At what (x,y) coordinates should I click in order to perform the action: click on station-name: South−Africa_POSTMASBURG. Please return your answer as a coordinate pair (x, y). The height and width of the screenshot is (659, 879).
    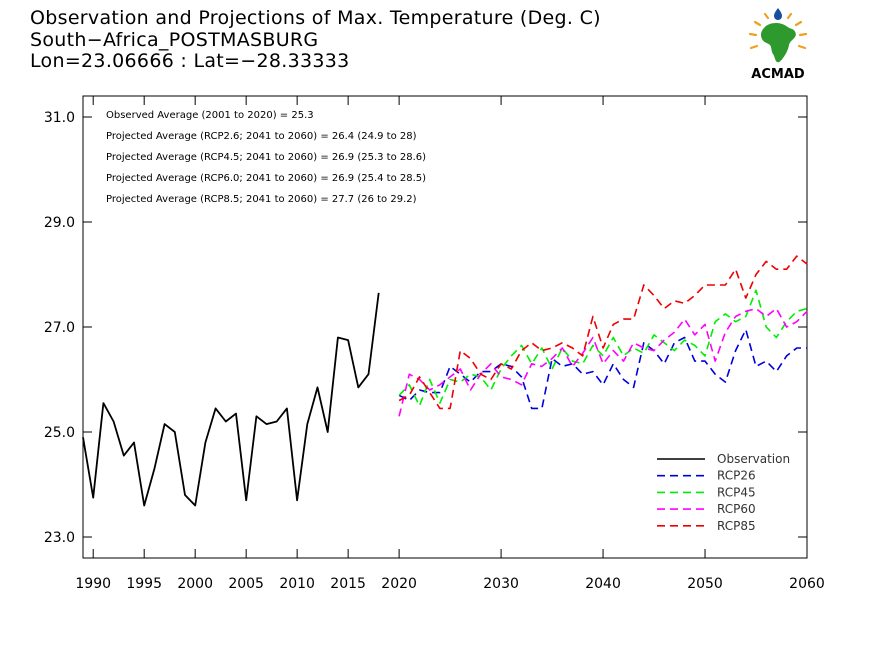
    Looking at the image, I should click on (174, 39).